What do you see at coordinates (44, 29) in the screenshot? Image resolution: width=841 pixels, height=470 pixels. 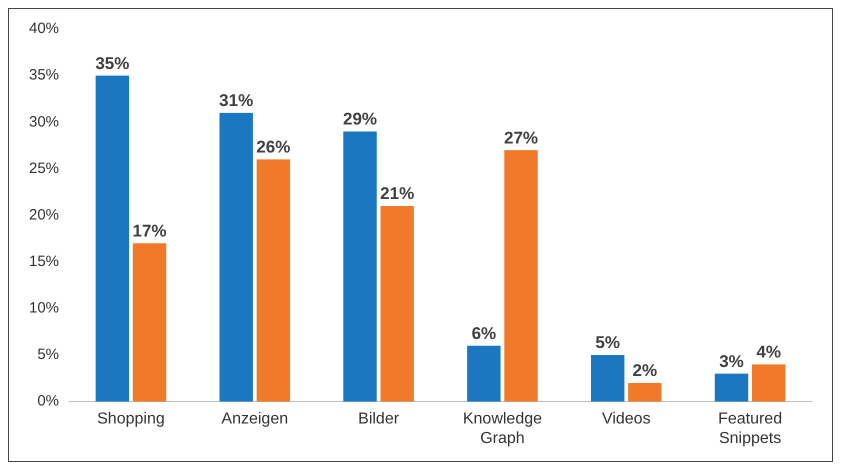 I see `y-tick-label: 40%` at bounding box center [44, 29].